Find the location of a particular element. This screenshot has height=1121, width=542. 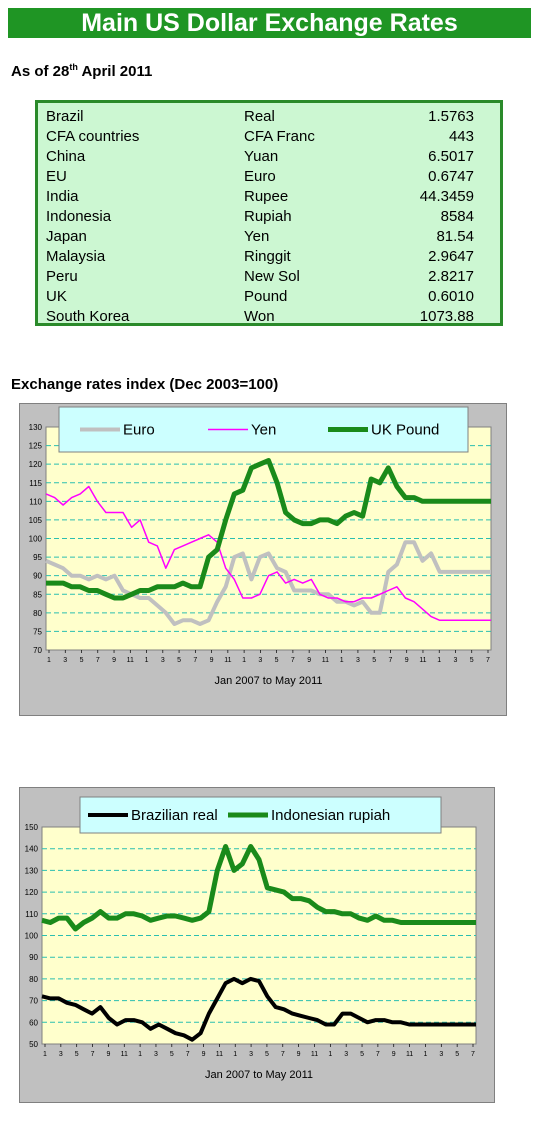

rate-row: UK Pound 0.6010 is located at coordinates (269, 297).